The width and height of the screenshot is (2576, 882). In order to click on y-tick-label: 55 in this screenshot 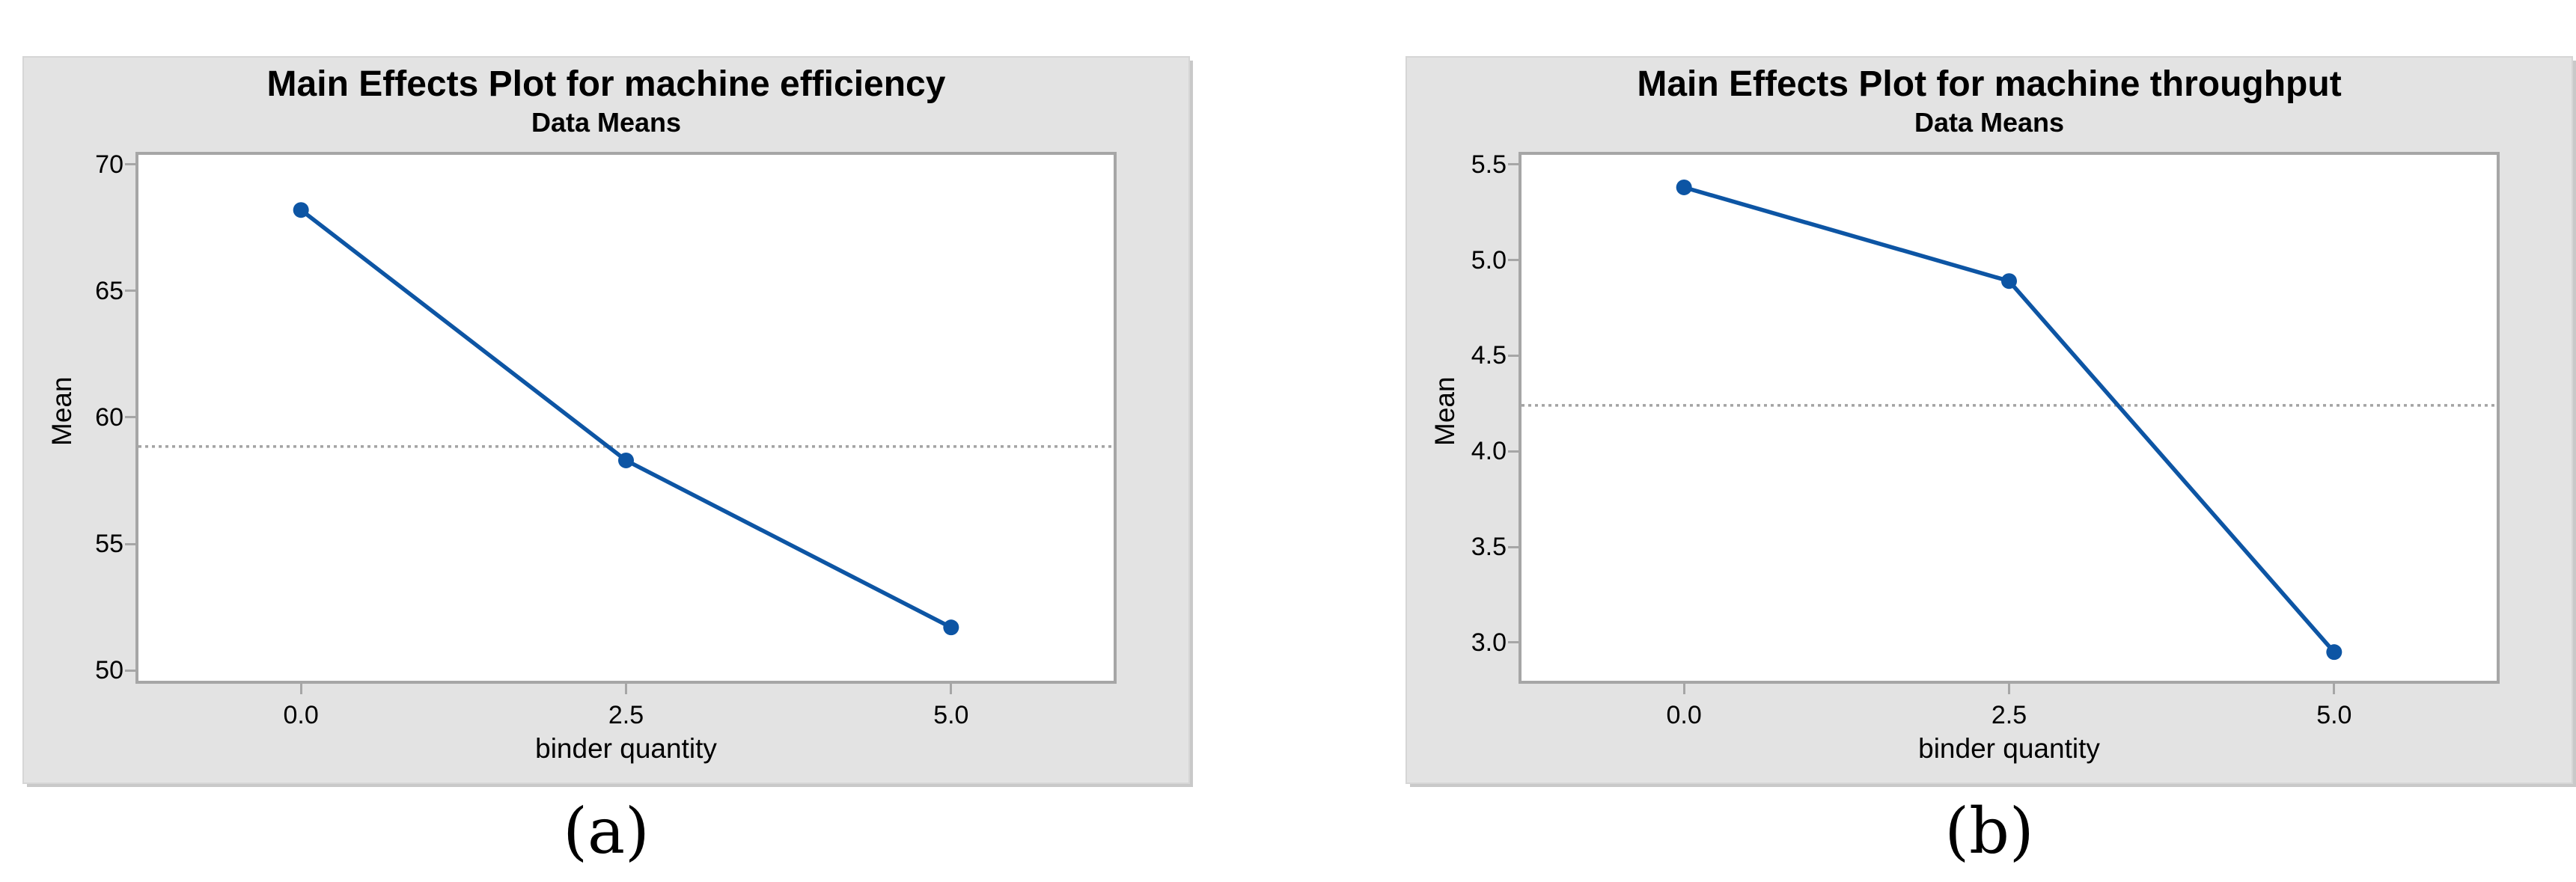, I will do `click(109, 544)`.